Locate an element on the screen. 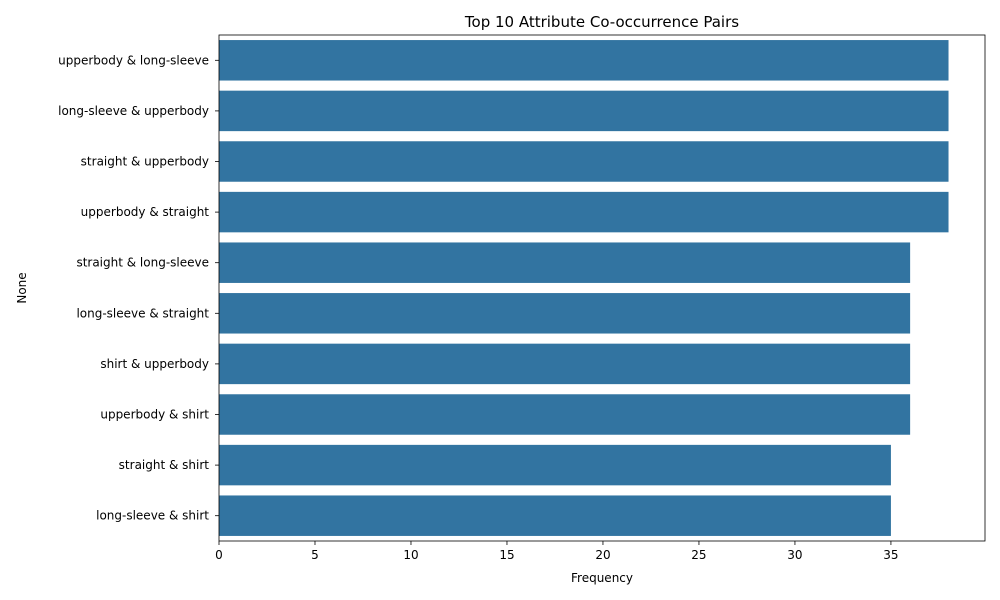  x-tick-label: 15 is located at coordinates (506, 555).